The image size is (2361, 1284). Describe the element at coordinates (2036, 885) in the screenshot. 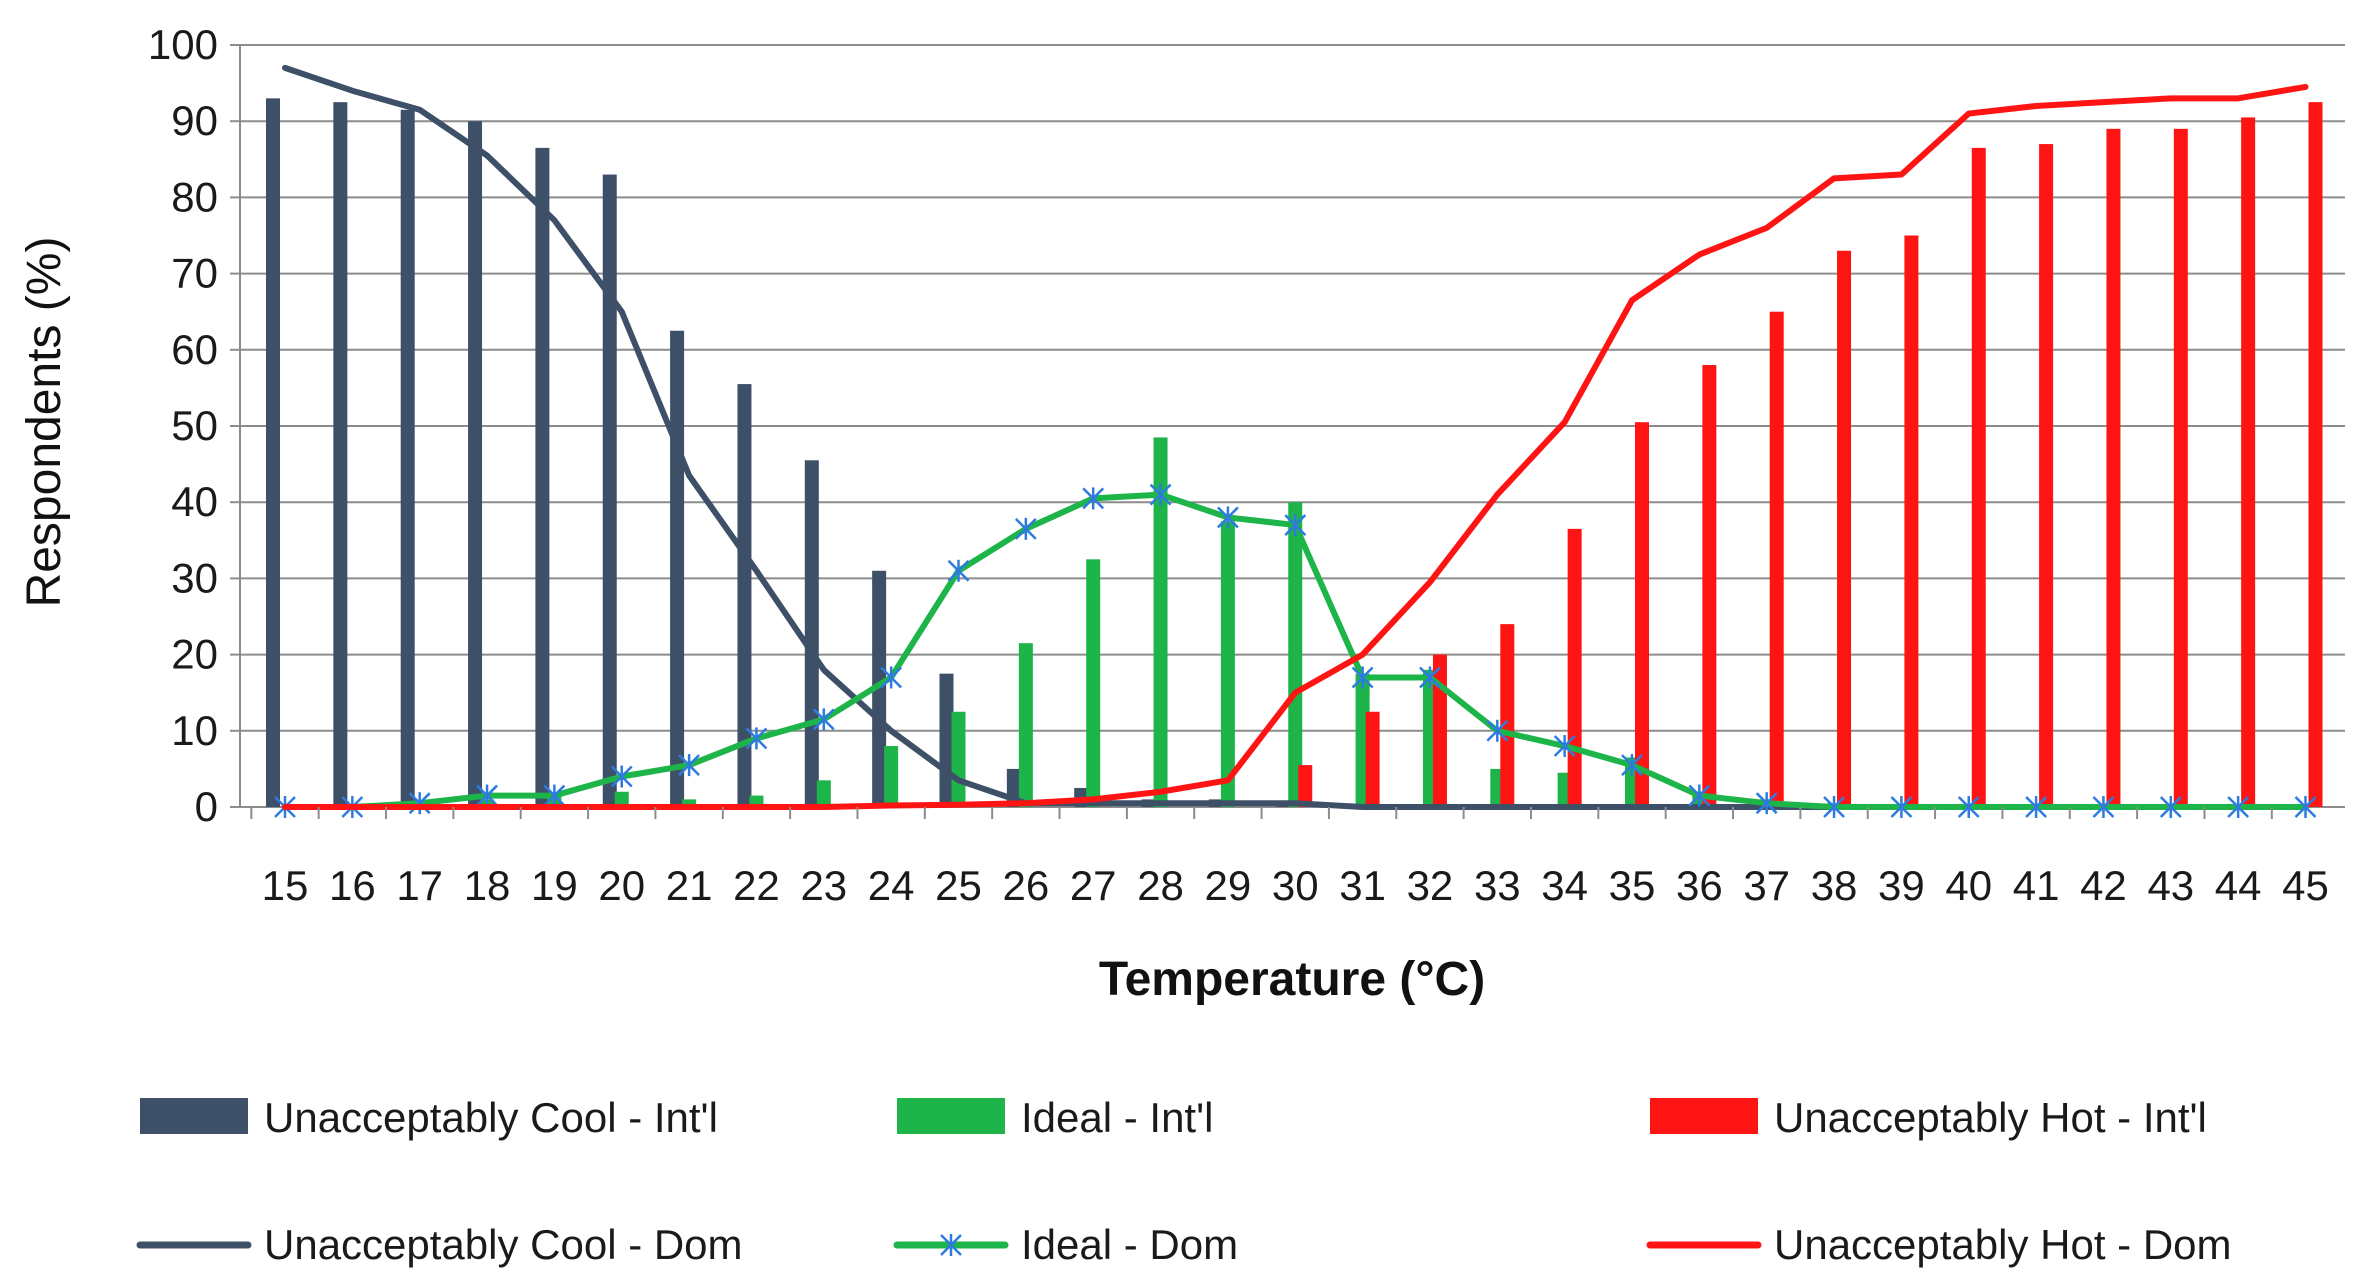

I see `x-tick-label: 41` at that location.